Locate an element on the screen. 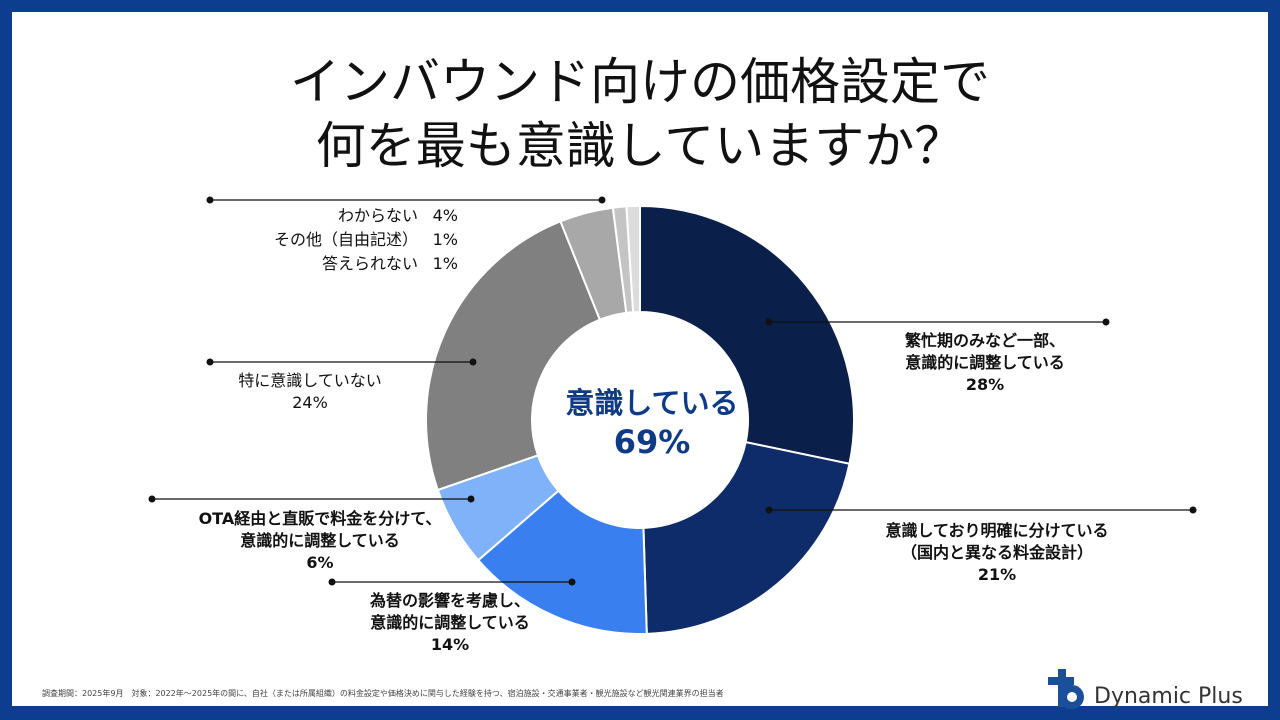 Image resolution: width=1280 pixels, height=720 pixels. slice-value-5: 4% is located at coordinates (445, 215).